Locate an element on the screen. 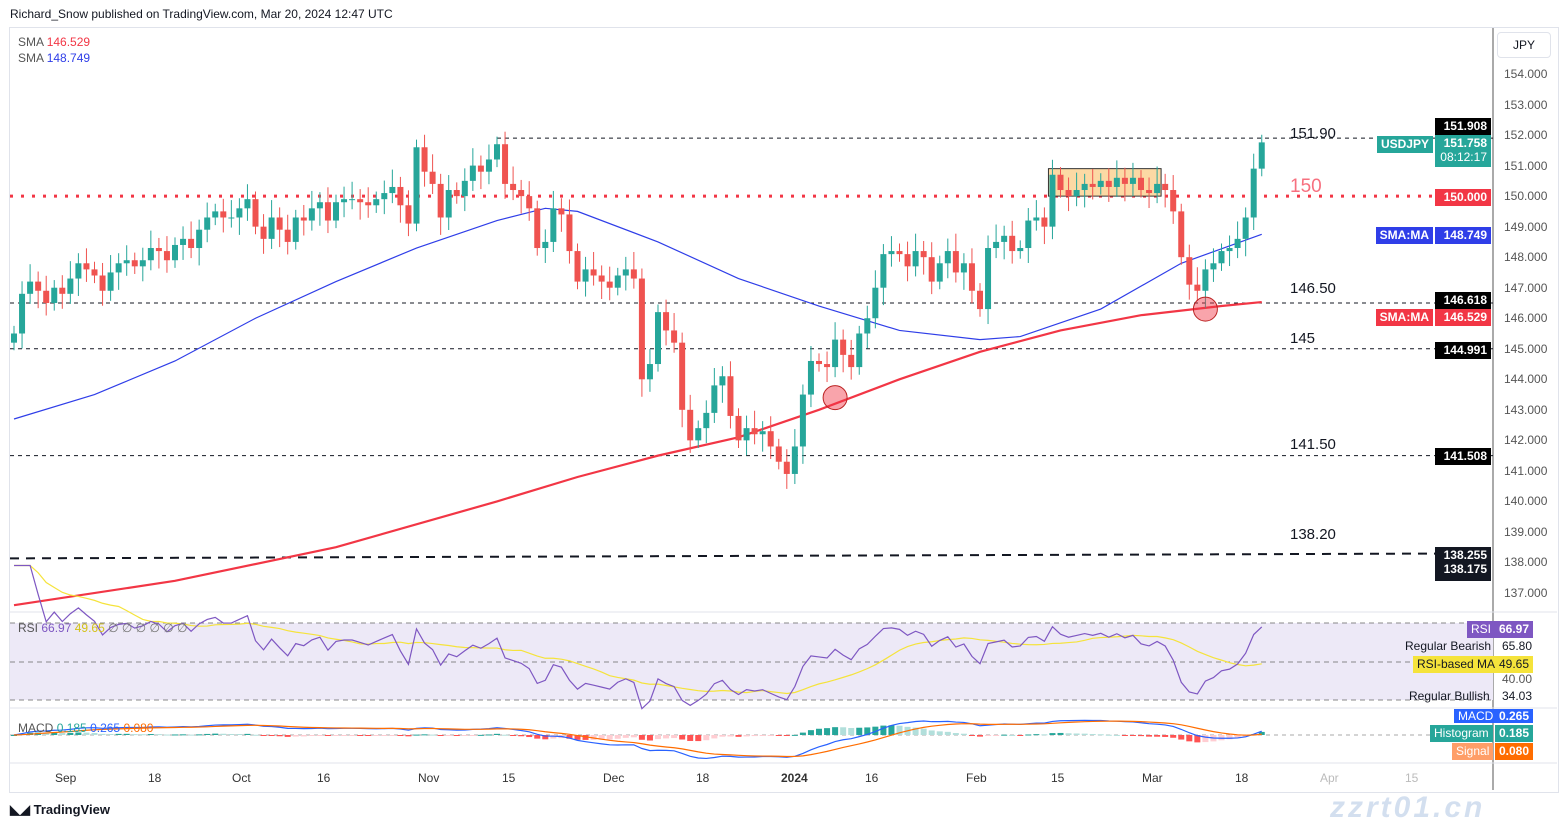 Image resolution: width=1568 pixels, height=827 pixels. currency-button: JPY is located at coordinates (1524, 45).